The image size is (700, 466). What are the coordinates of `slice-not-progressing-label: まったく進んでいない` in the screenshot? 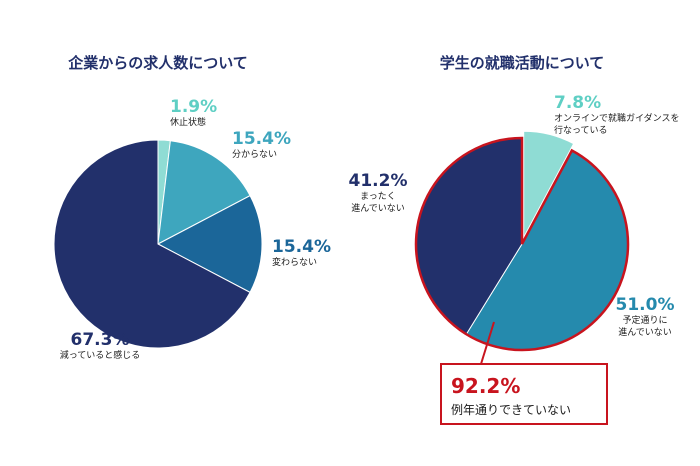 It's located at (378, 202).